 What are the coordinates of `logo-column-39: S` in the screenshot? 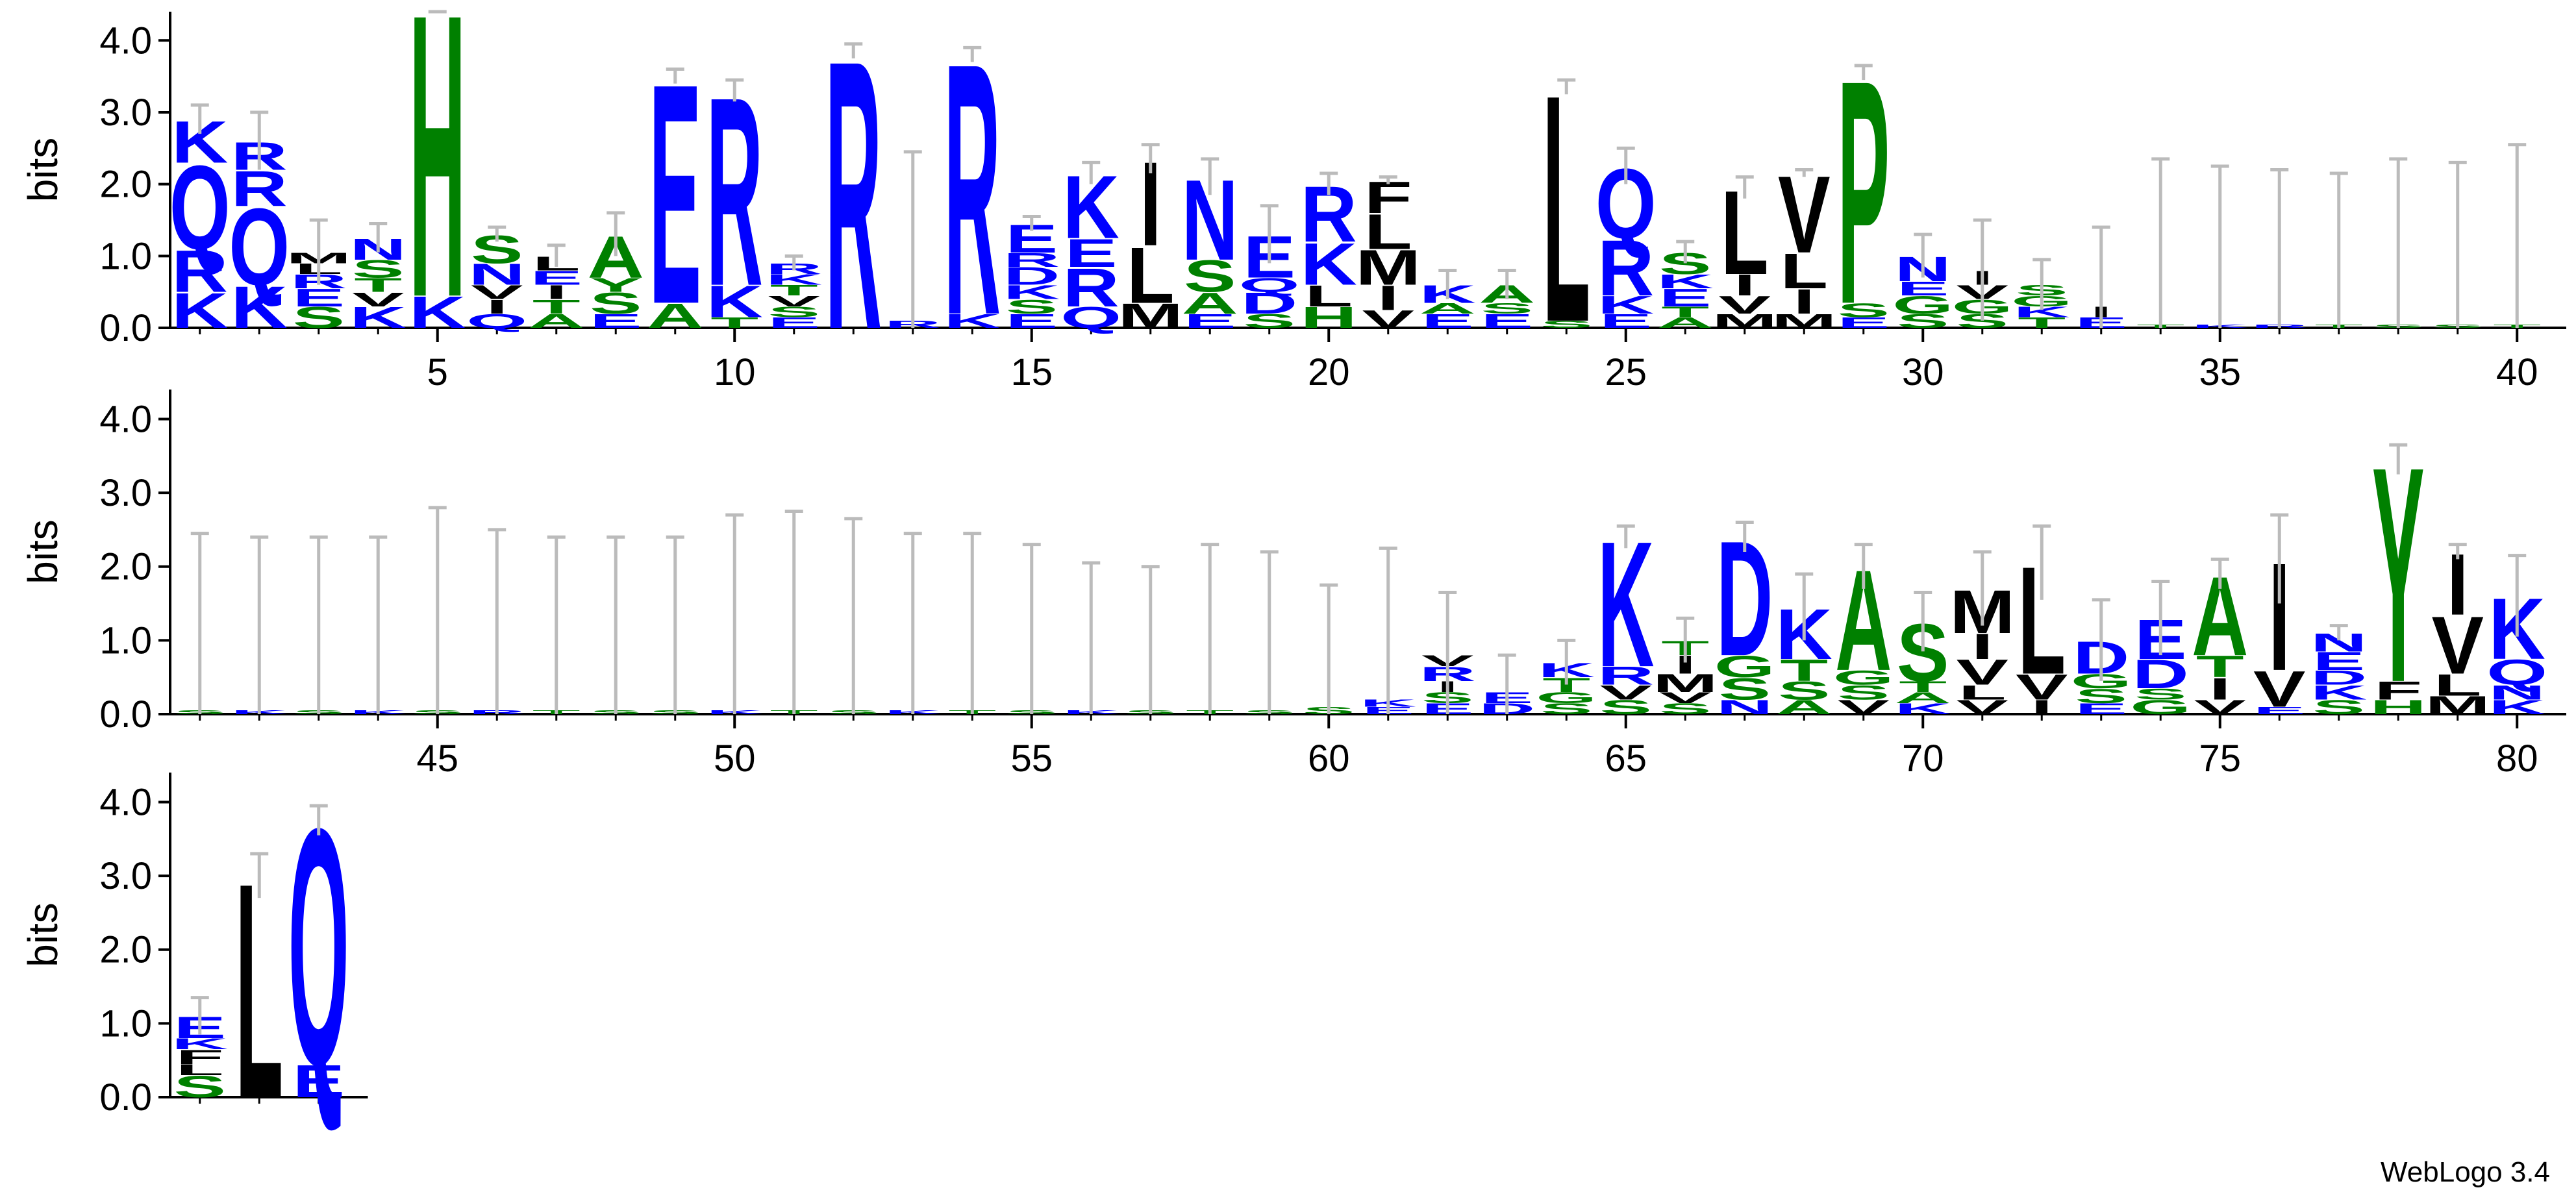 It's located at (2457, 245).